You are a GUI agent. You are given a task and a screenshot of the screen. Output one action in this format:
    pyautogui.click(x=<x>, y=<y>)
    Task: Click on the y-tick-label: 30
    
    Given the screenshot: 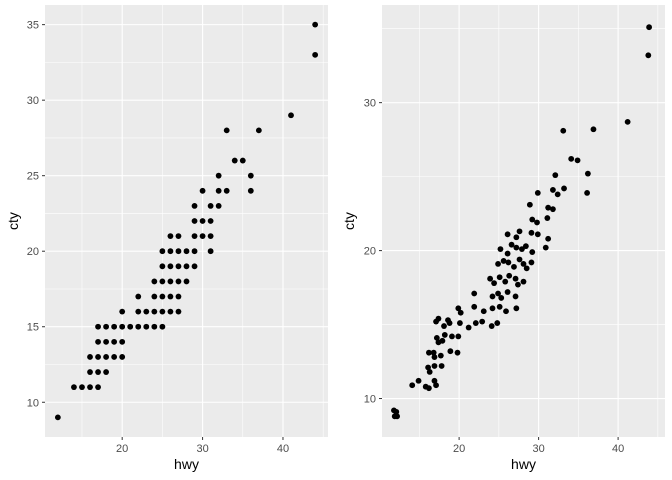 What is the action you would take?
    pyautogui.click(x=370, y=104)
    